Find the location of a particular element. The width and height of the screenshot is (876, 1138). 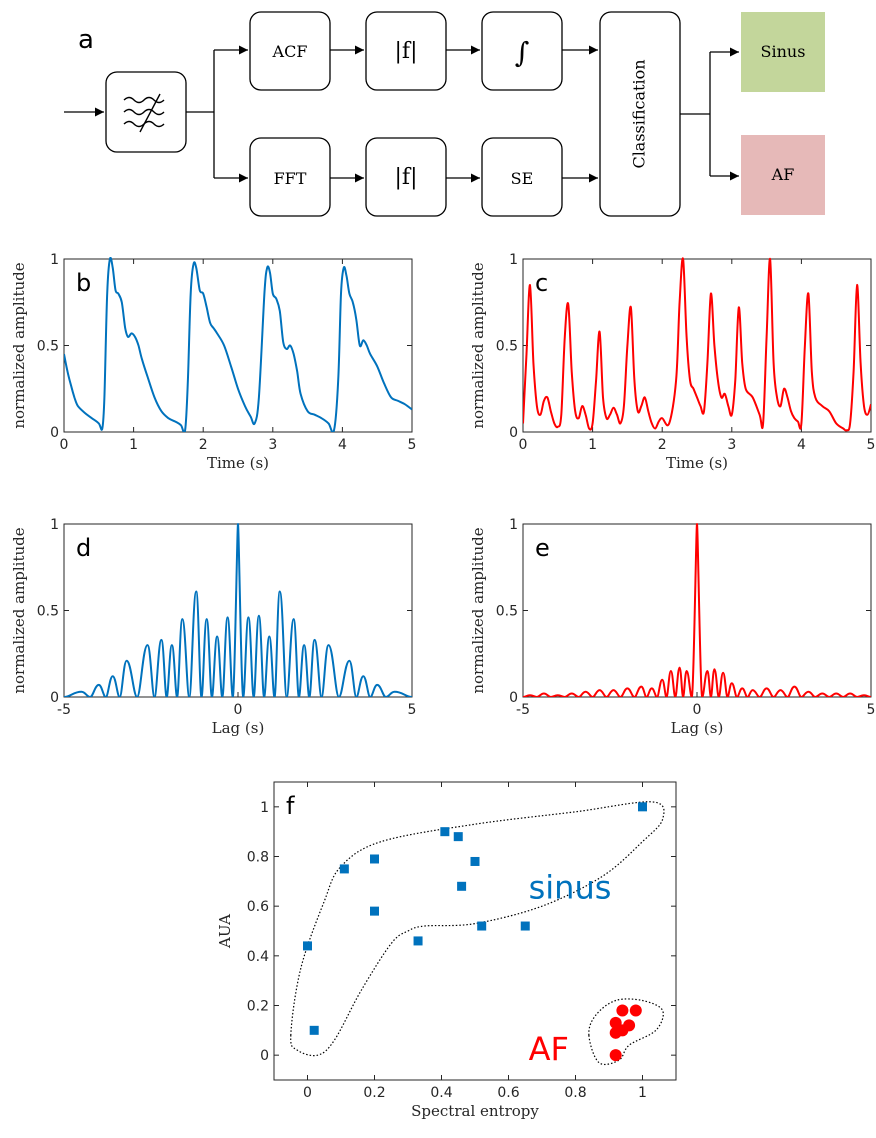

panel-label-a: a is located at coordinates (86, 40).